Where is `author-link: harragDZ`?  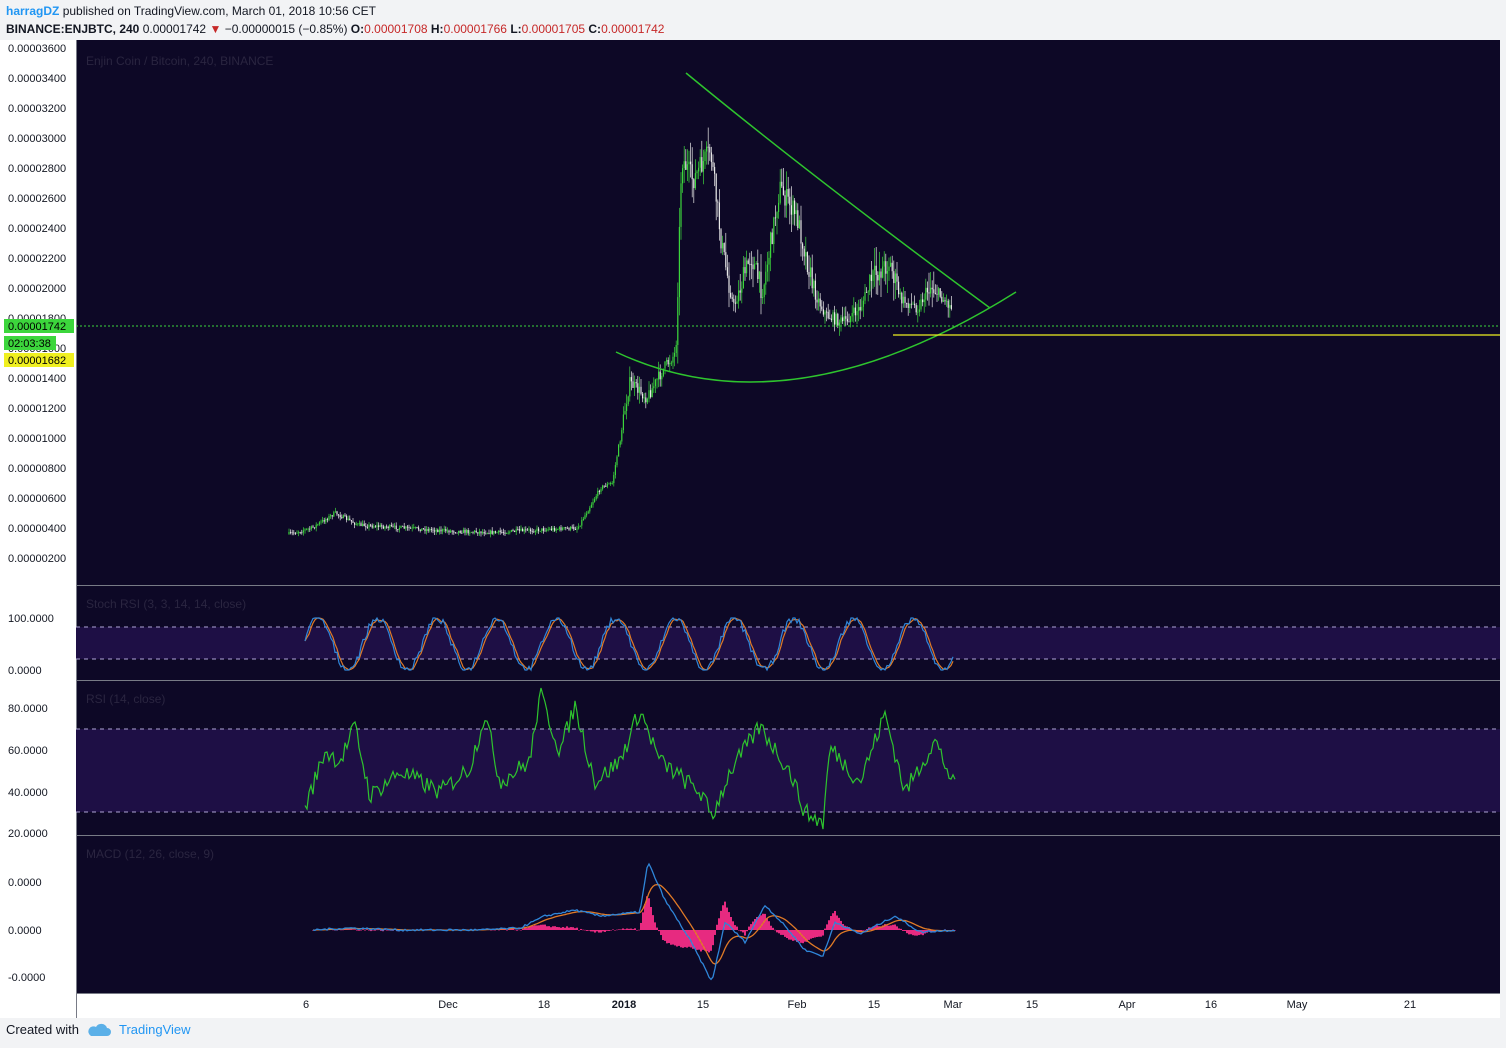
author-link: harragDZ is located at coordinates (33, 11).